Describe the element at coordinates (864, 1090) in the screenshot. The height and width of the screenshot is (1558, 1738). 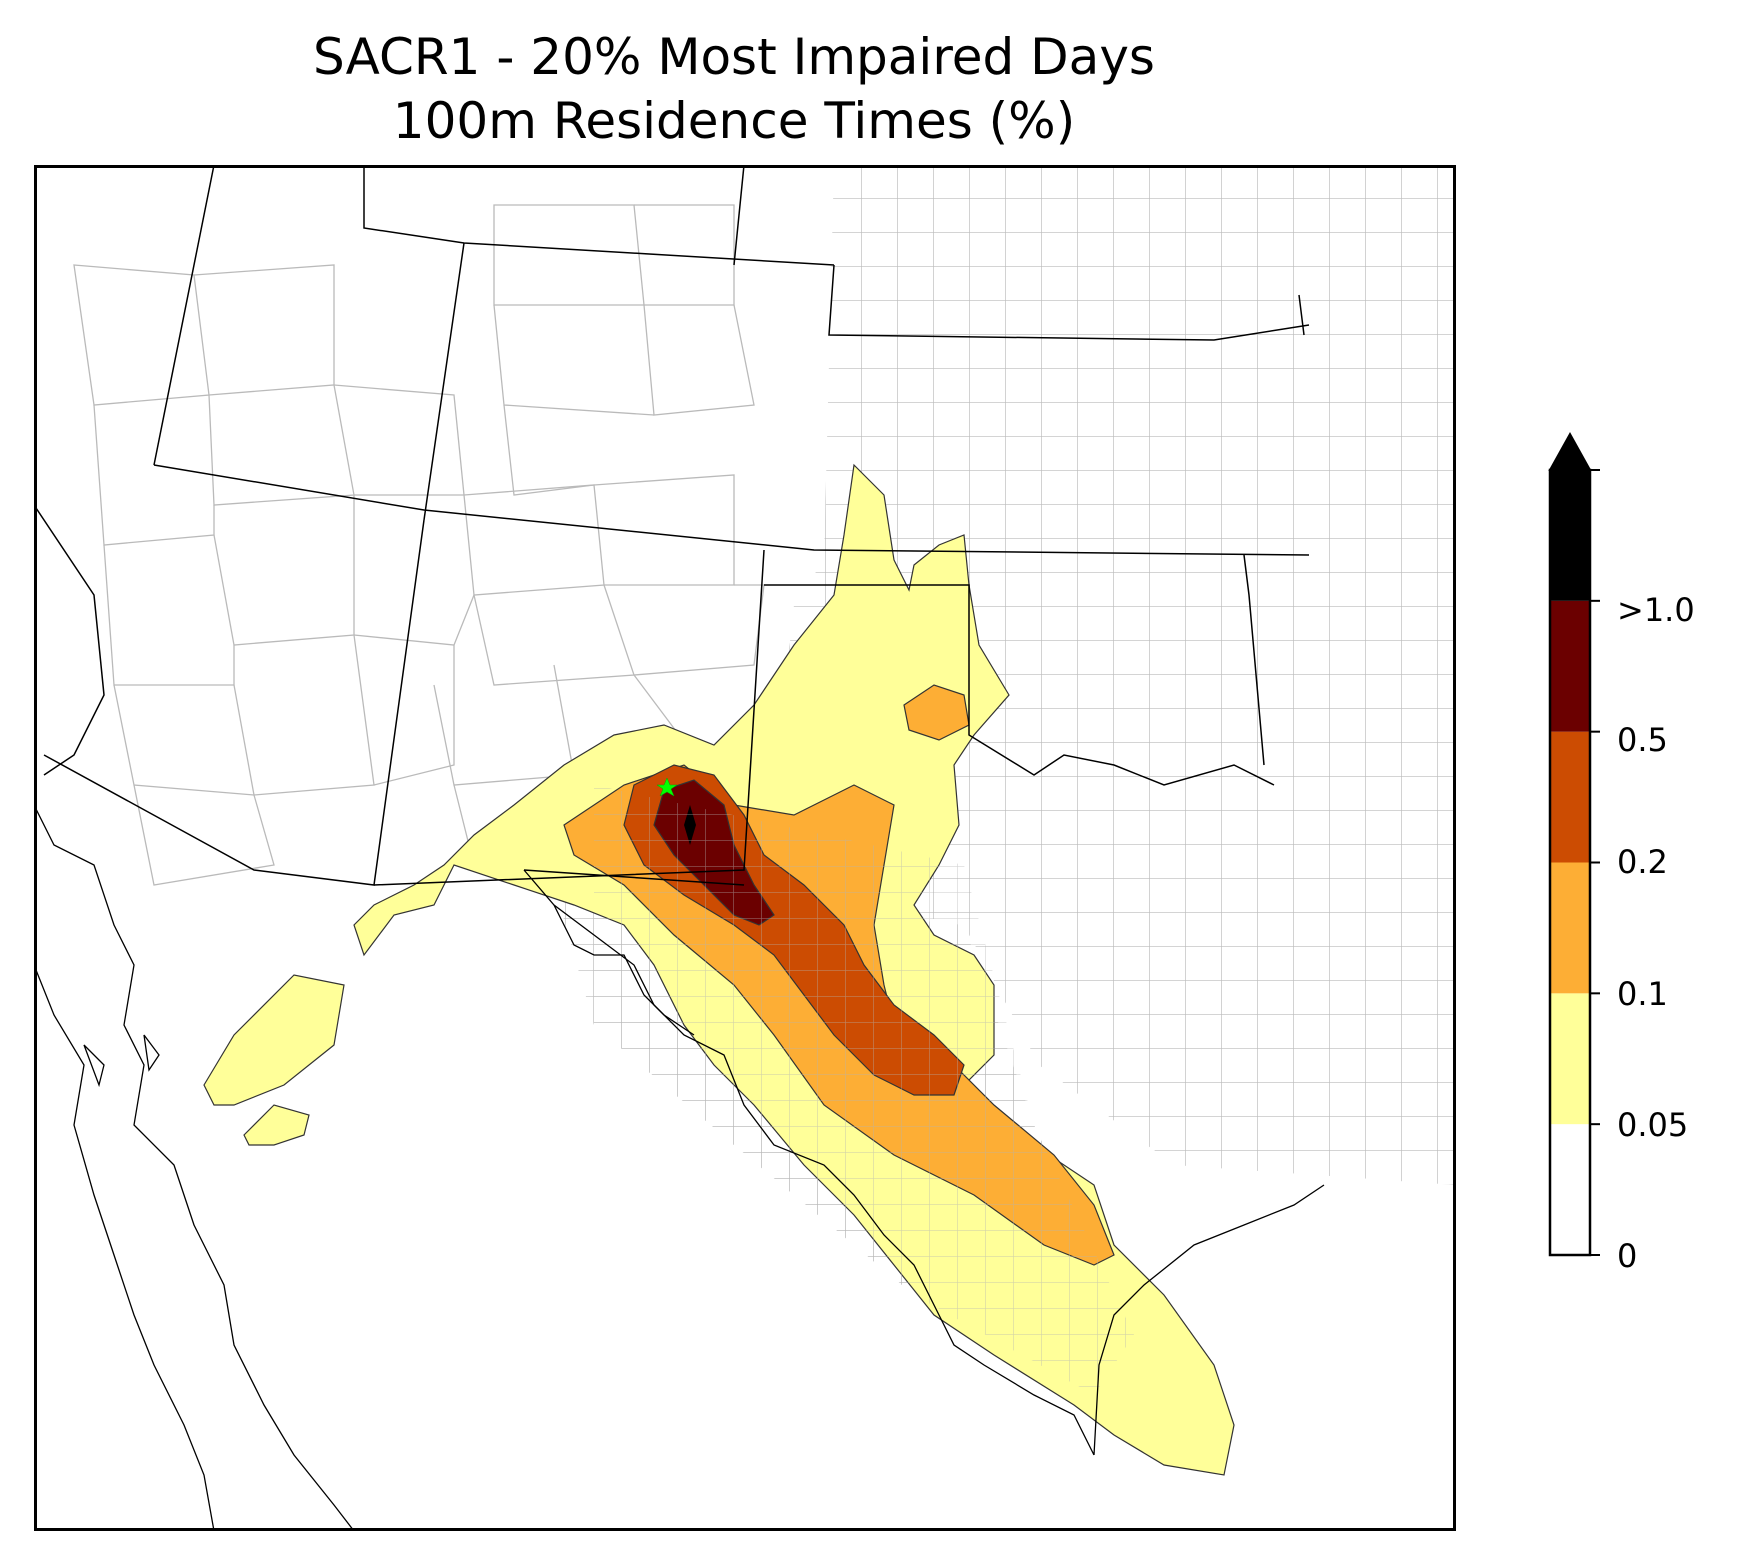
I see `texas-county-overlay` at that location.